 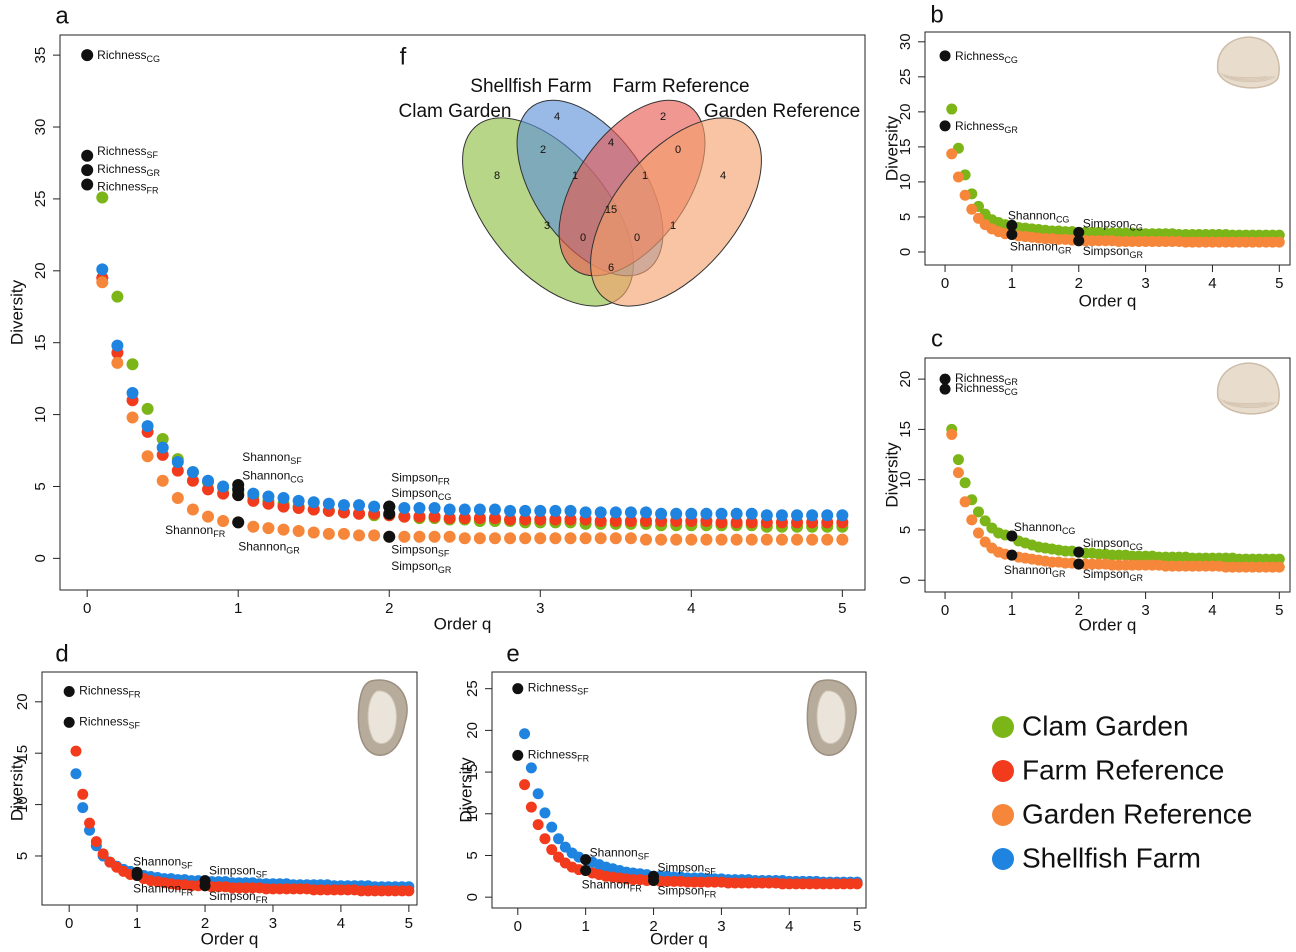 I want to click on venn-set, so click(x=676, y=212).